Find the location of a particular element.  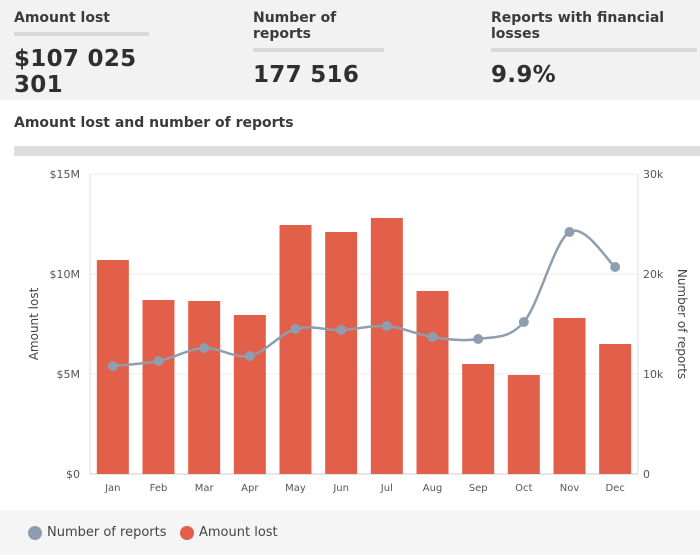

x-tick-label: Sep is located at coordinates (478, 488).